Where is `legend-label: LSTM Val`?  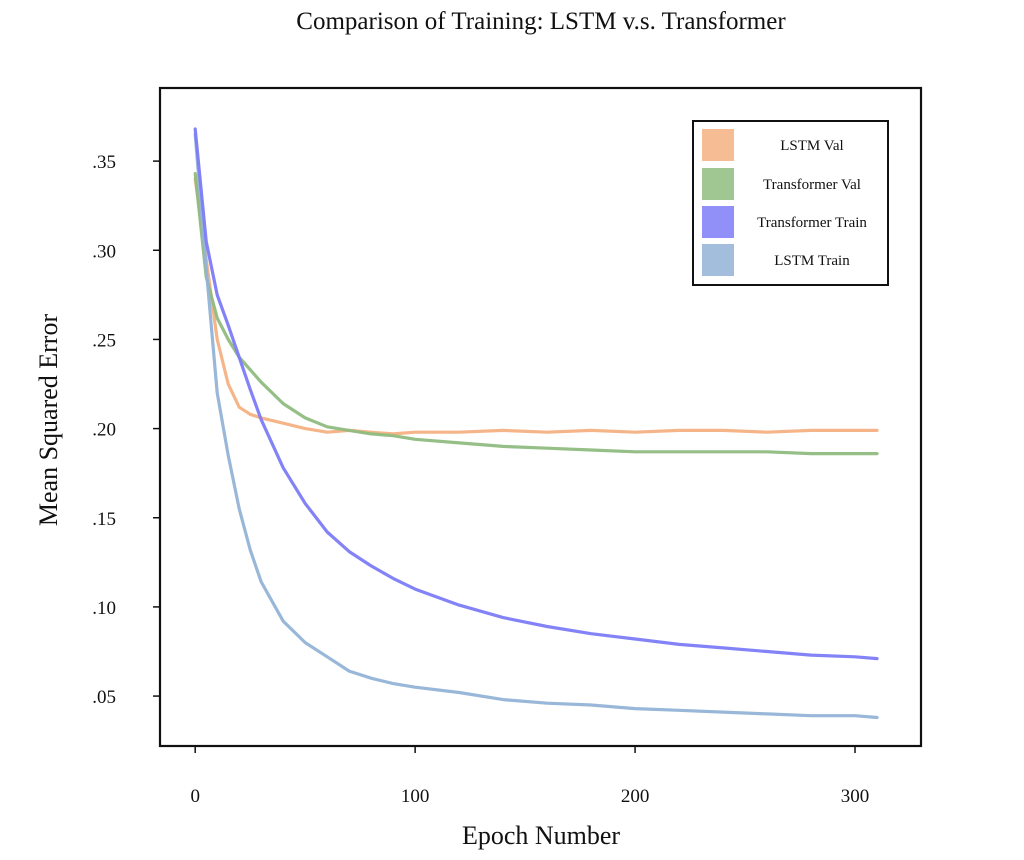
legend-label: LSTM Val is located at coordinates (811, 146).